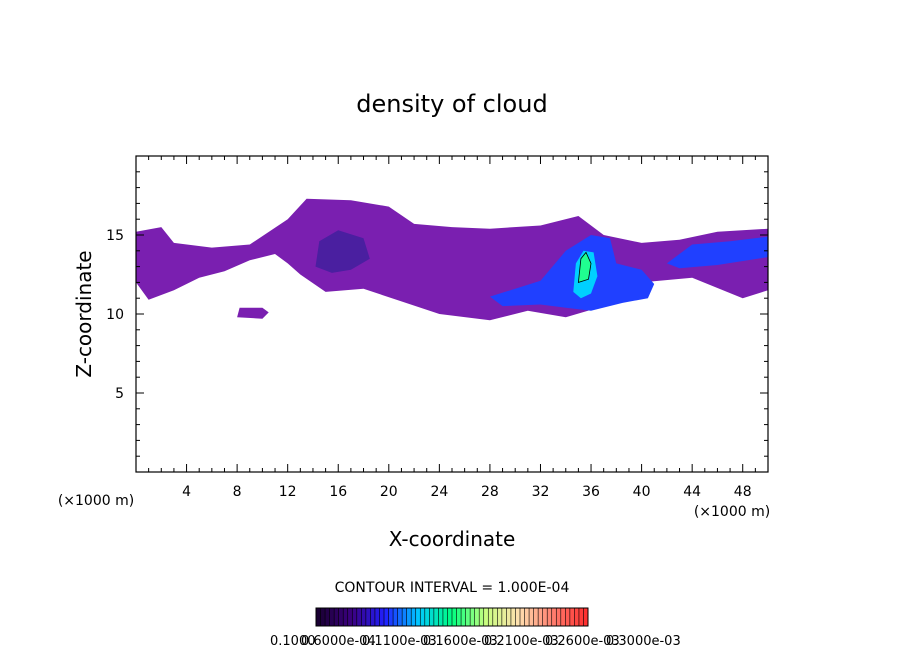  What do you see at coordinates (541, 492) in the screenshot?
I see `x-tick-label: 32` at bounding box center [541, 492].